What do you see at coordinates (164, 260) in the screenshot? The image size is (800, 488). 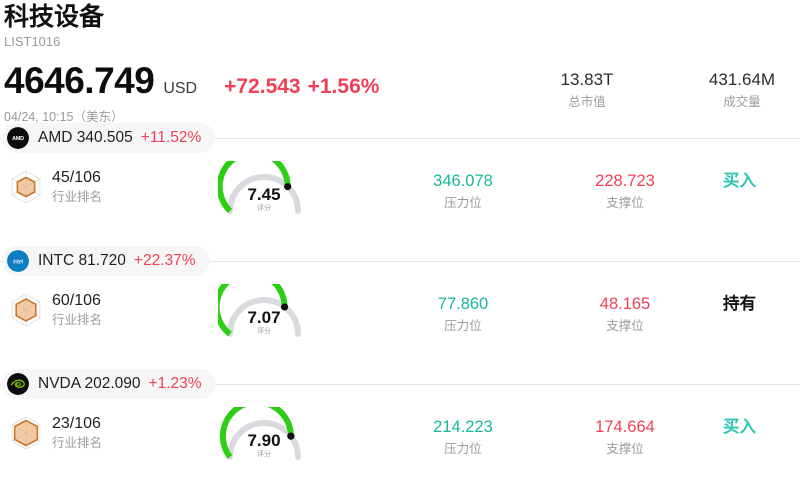 I see `ticker-change-pct: +22.37%` at bounding box center [164, 260].